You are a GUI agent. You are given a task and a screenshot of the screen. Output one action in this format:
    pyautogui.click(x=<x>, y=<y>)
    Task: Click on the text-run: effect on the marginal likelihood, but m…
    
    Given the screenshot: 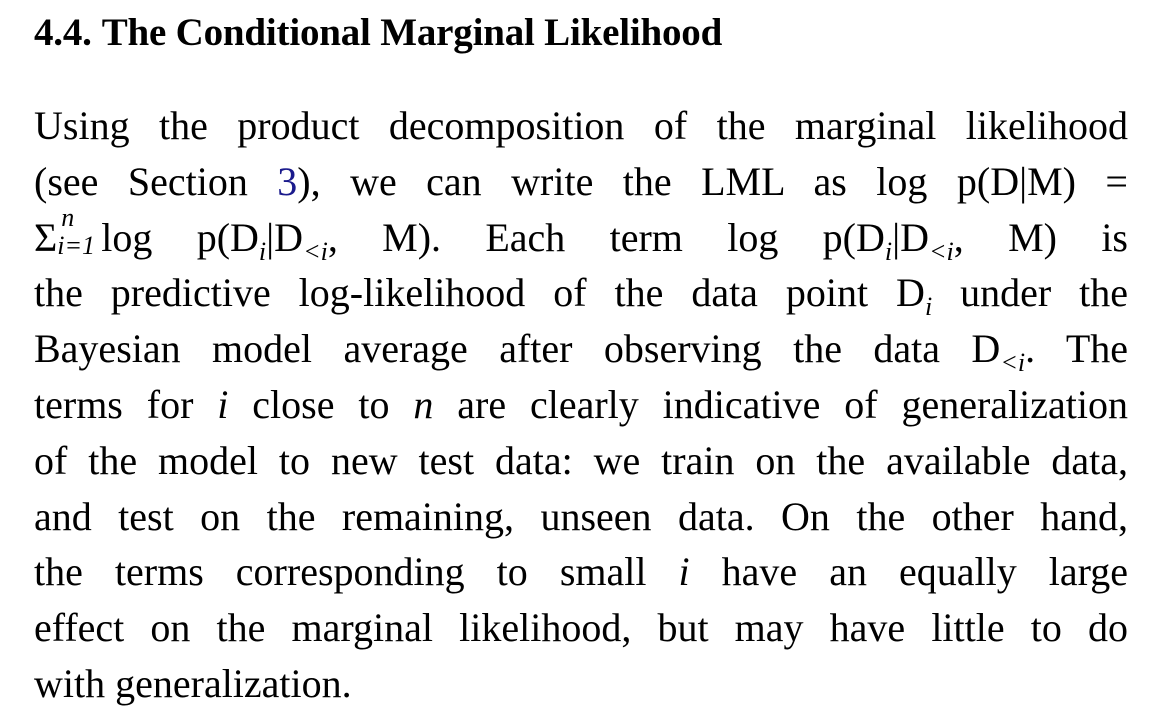 What is the action you would take?
    pyautogui.click(x=581, y=628)
    